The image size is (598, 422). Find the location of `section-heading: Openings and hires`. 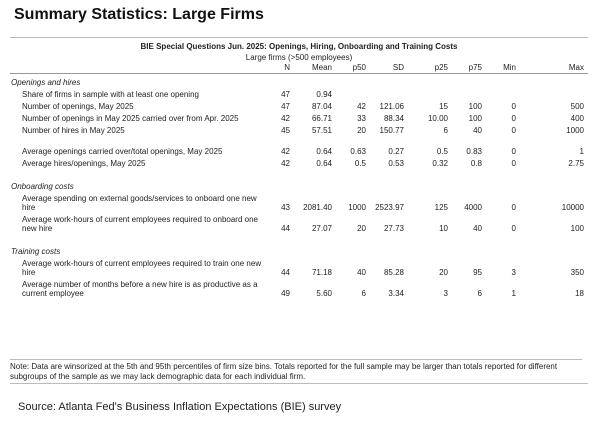

section-heading: Openings and hires is located at coordinates (46, 82).